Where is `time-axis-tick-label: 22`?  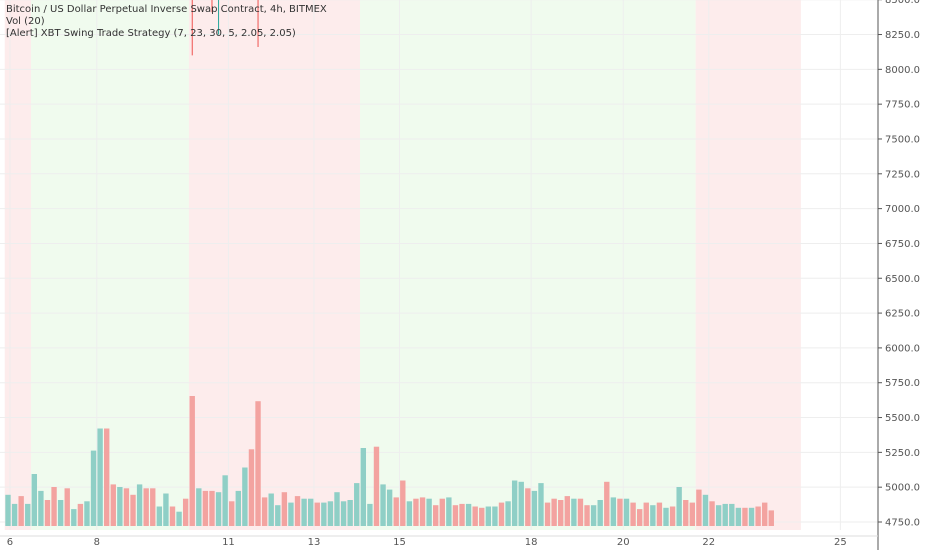 time-axis-tick-label: 22 is located at coordinates (708, 542).